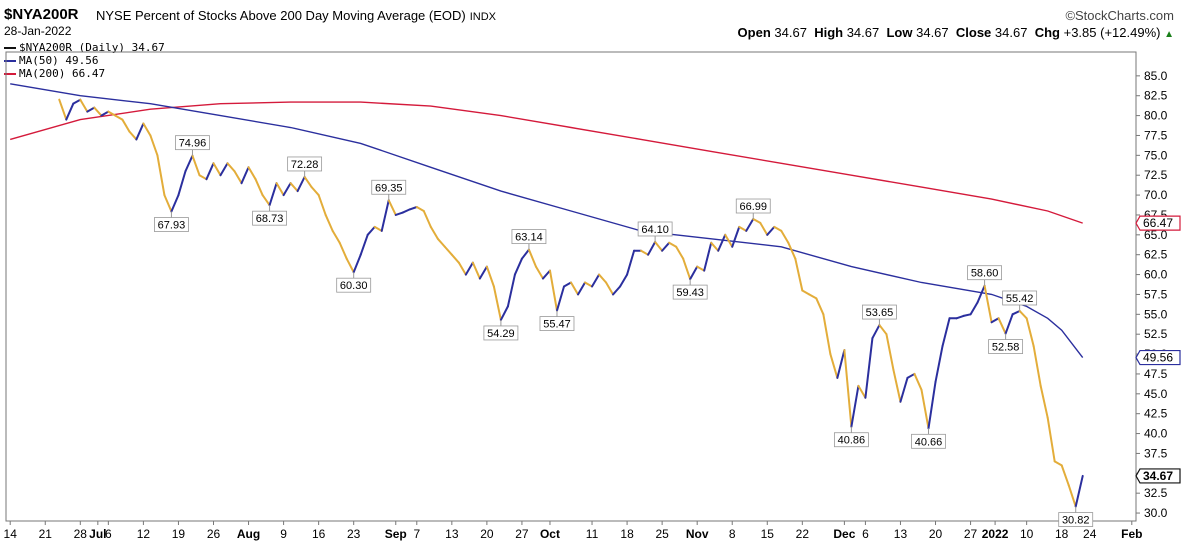 Image resolution: width=1202 pixels, height=544 pixels. I want to click on y-tick-label: 62.5, so click(1156, 255).